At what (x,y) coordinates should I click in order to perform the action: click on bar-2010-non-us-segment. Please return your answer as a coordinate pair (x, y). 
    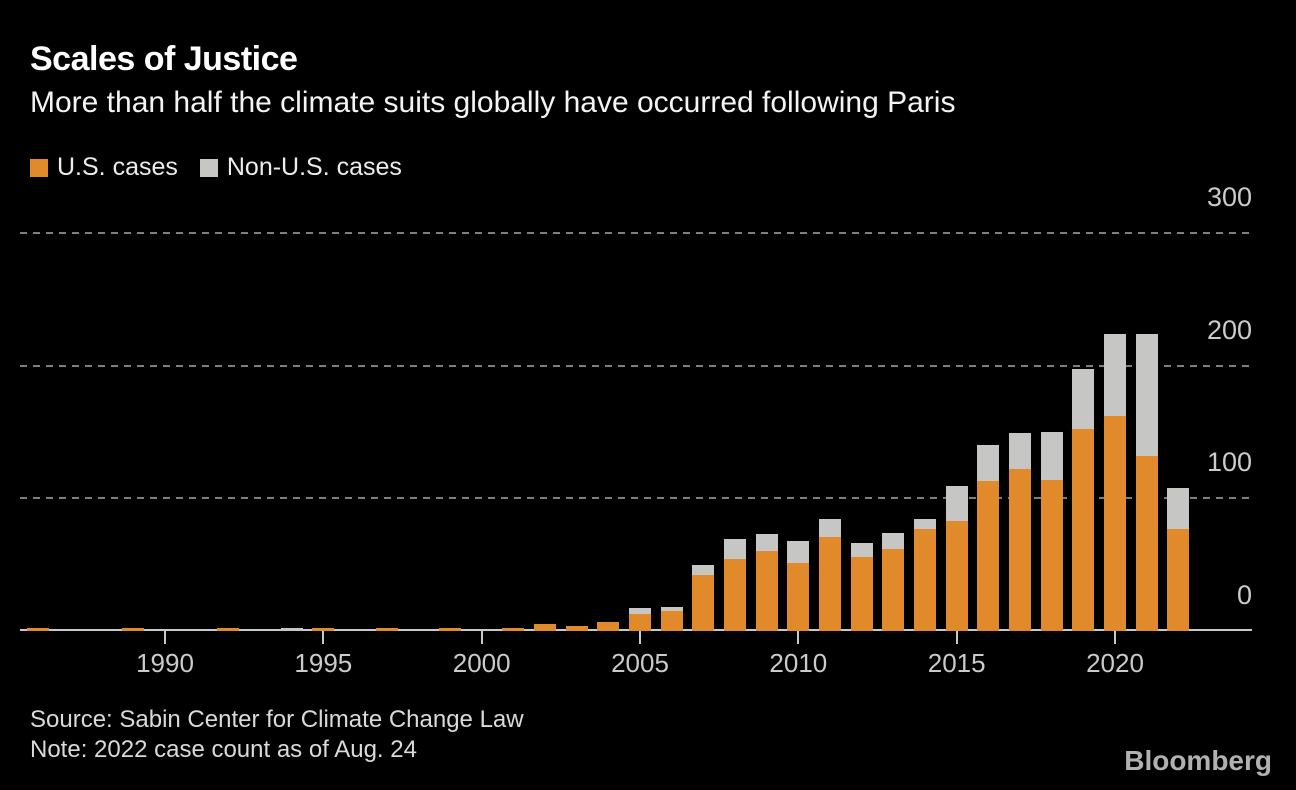
    Looking at the image, I should click on (798, 552).